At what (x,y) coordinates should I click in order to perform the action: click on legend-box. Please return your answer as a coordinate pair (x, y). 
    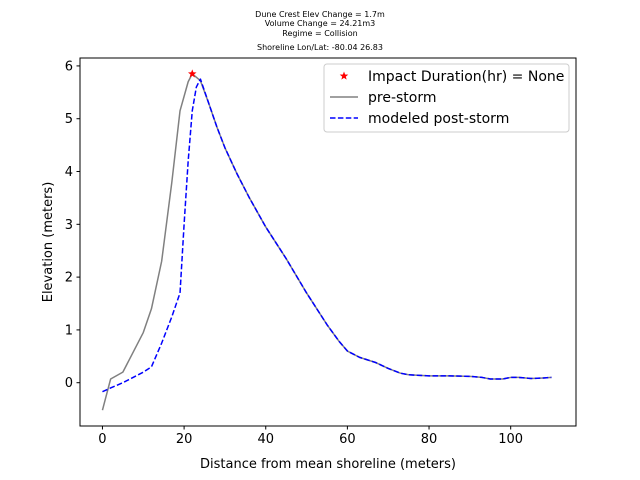
    Looking at the image, I should click on (446, 98).